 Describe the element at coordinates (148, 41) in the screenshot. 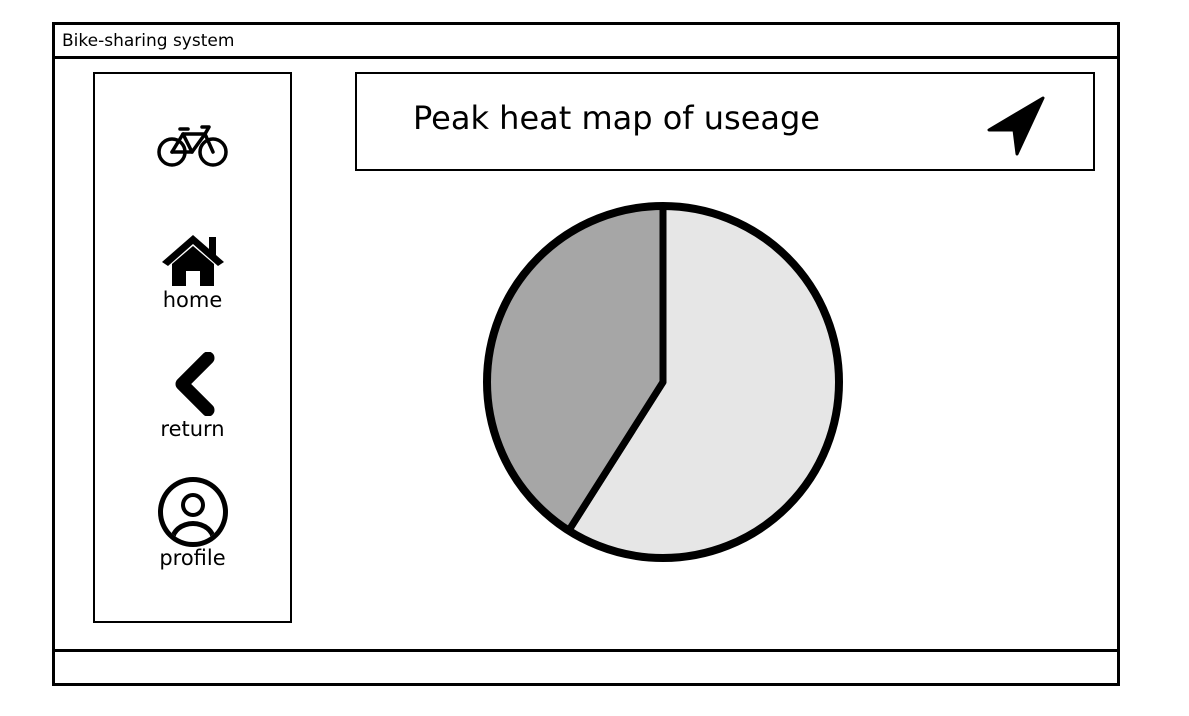

I see `window-title: Bike-sharing system` at that location.